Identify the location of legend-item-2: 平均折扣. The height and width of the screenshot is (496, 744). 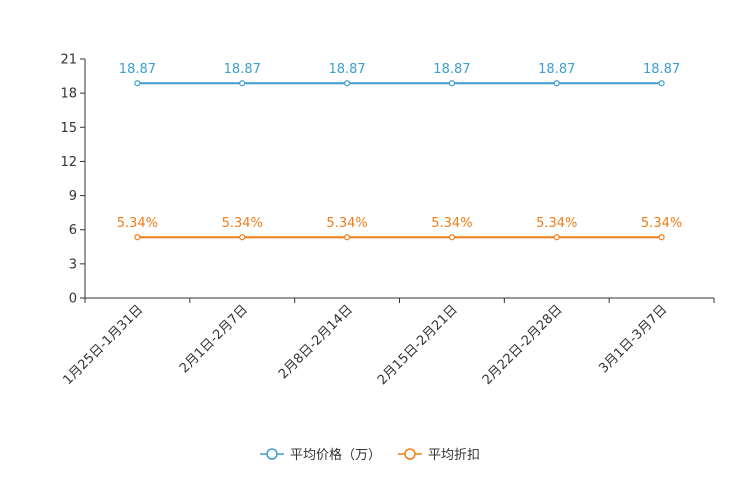
(439, 455).